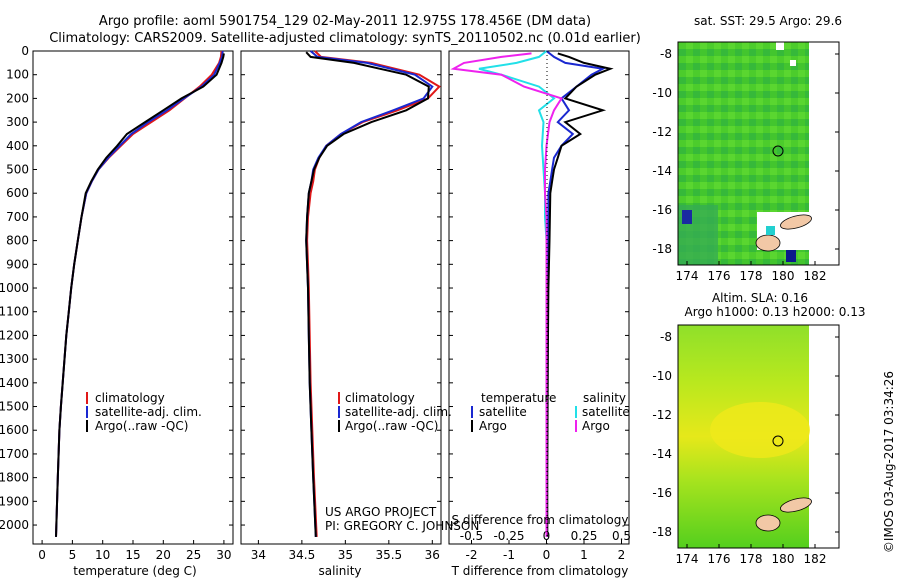  I want to click on salinity-tick-label: 35.5, so click(388, 555).